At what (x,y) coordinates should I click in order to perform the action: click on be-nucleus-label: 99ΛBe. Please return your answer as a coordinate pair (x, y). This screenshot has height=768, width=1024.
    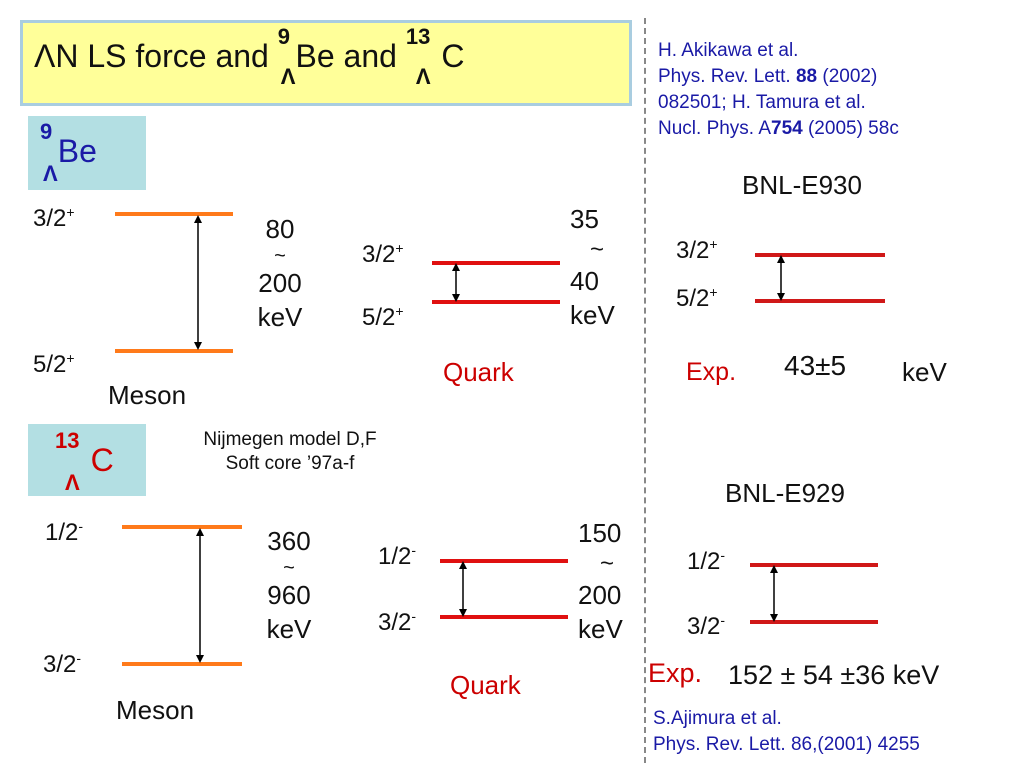
    Looking at the image, I should click on (68, 152).